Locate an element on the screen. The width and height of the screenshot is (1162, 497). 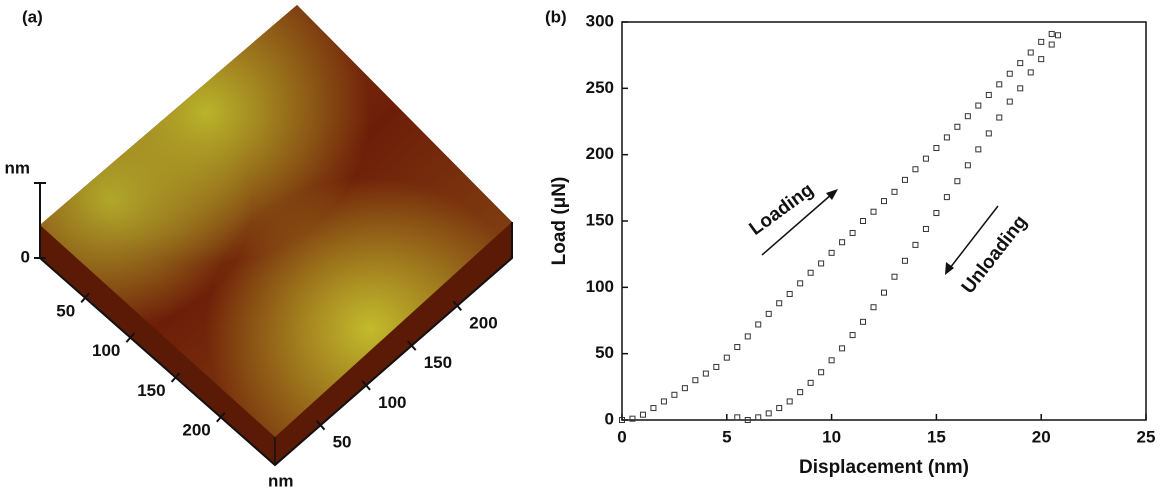
y-tick-label: 200 is located at coordinates (600, 153).